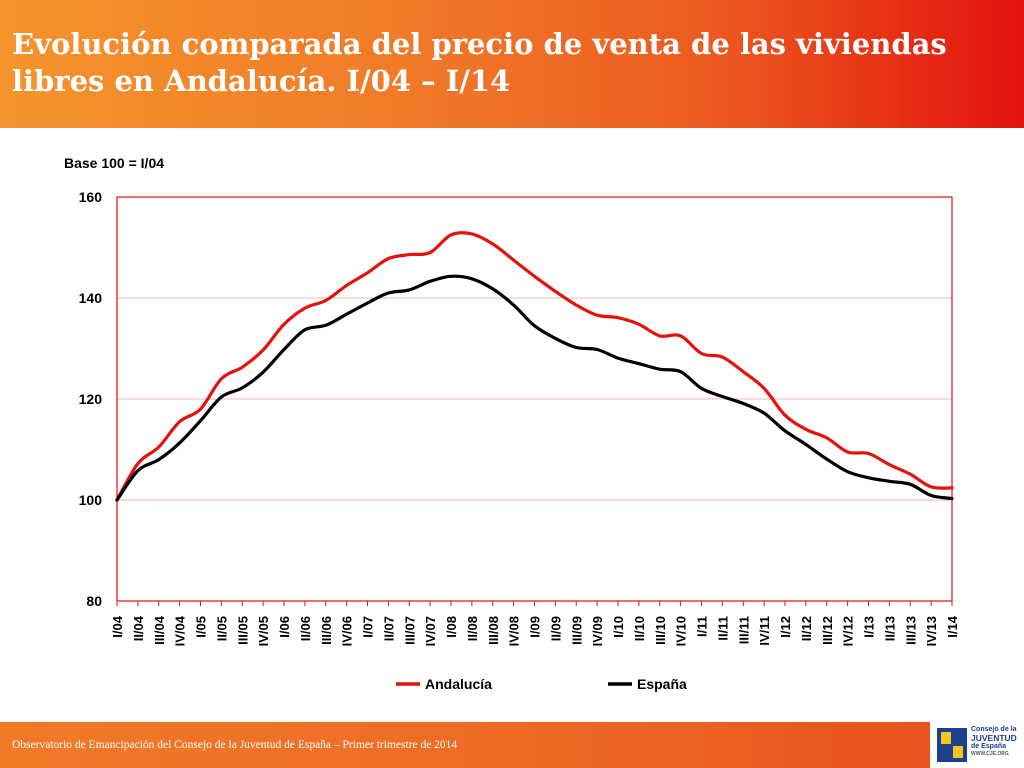 The width and height of the screenshot is (1024, 768). What do you see at coordinates (114, 163) in the screenshot?
I see `unit-label: Base 100 = I/04` at bounding box center [114, 163].